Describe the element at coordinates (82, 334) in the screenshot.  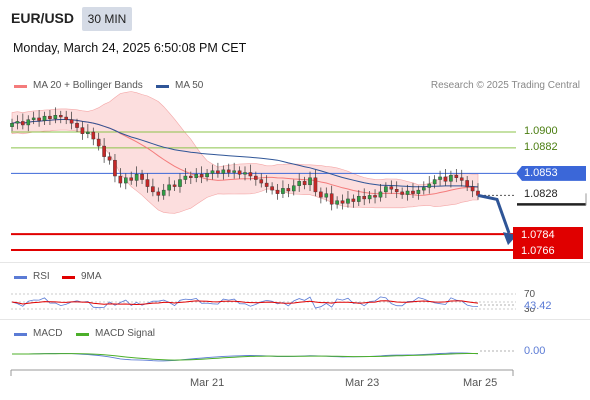
I see `macd-signal-swatch` at that location.